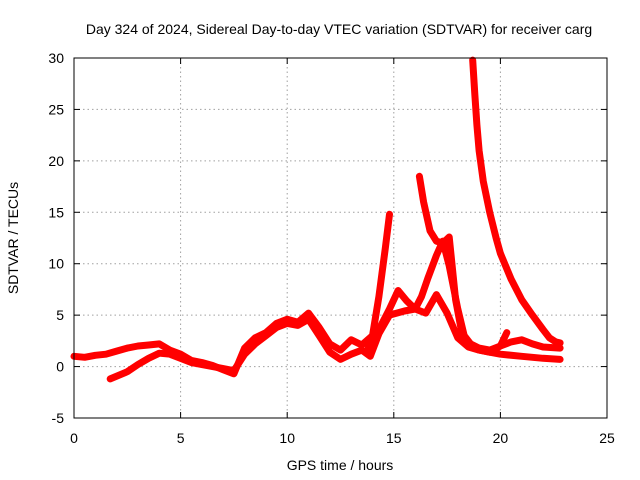  I want to click on y-tick-label: -5, so click(58, 418).